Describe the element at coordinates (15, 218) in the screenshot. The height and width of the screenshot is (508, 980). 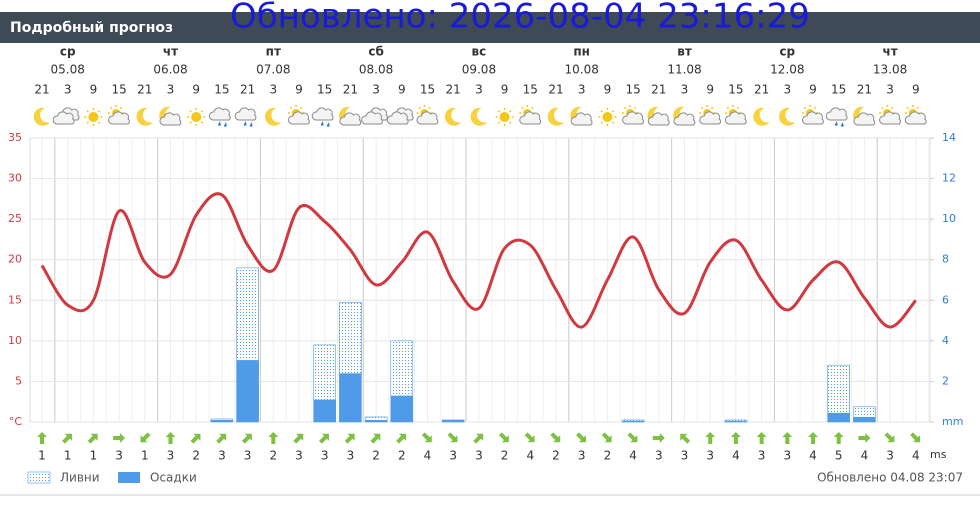
I see `y-tick-label: 25` at that location.